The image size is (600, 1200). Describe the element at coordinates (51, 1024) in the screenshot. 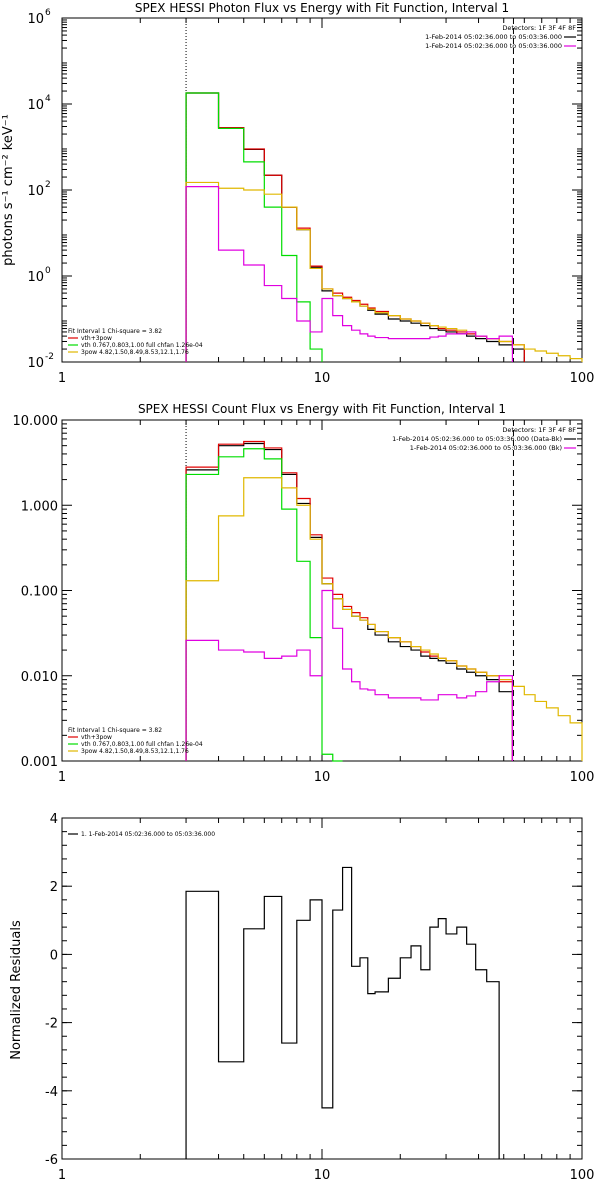

I see `y-tick-label: -2` at that location.